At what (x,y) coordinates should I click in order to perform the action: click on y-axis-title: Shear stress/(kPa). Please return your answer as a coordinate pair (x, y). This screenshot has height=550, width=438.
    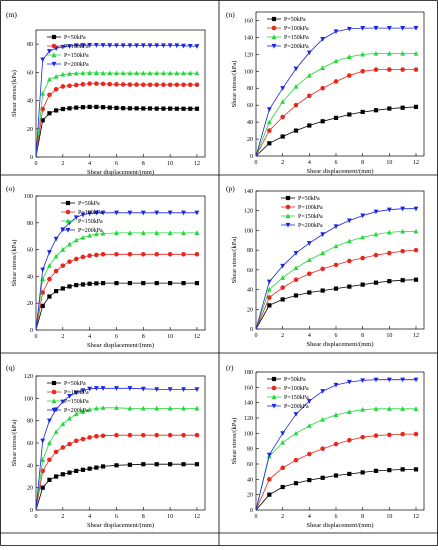
    Looking at the image, I should click on (234, 84).